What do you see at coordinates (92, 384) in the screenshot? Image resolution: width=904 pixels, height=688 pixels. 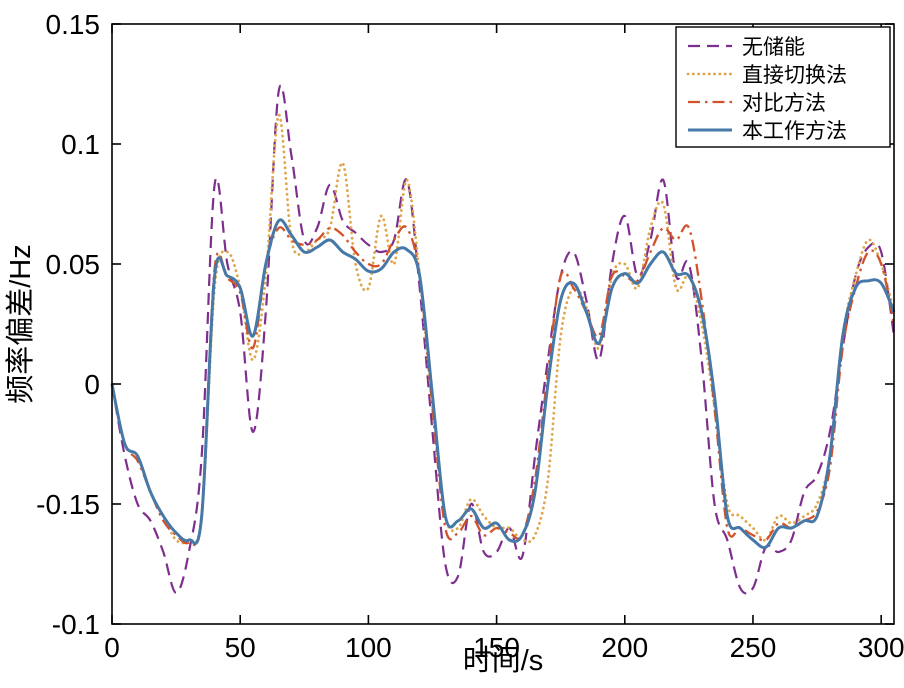 I see `y-tick-label: 0` at bounding box center [92, 384].